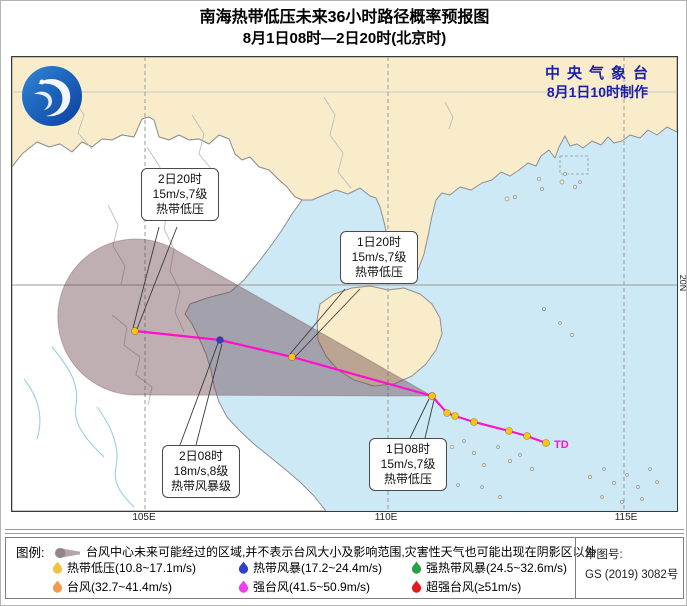  I want to click on rivers, so click(79, 427).